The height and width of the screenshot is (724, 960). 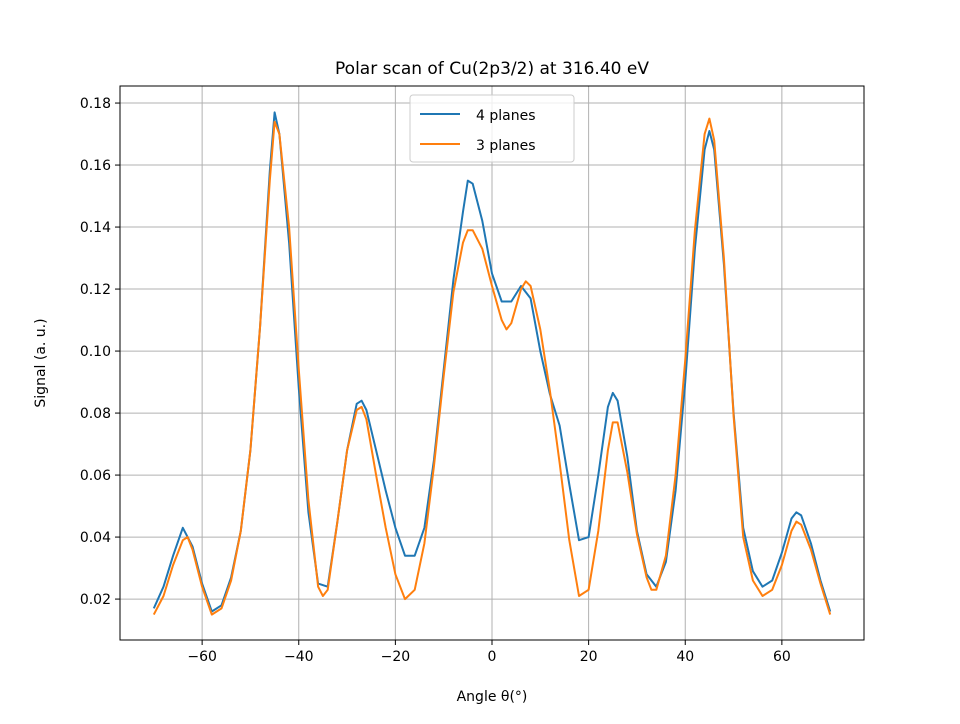 What do you see at coordinates (506, 146) in the screenshot?
I see `legend-label-3-planes: 3 planes` at bounding box center [506, 146].